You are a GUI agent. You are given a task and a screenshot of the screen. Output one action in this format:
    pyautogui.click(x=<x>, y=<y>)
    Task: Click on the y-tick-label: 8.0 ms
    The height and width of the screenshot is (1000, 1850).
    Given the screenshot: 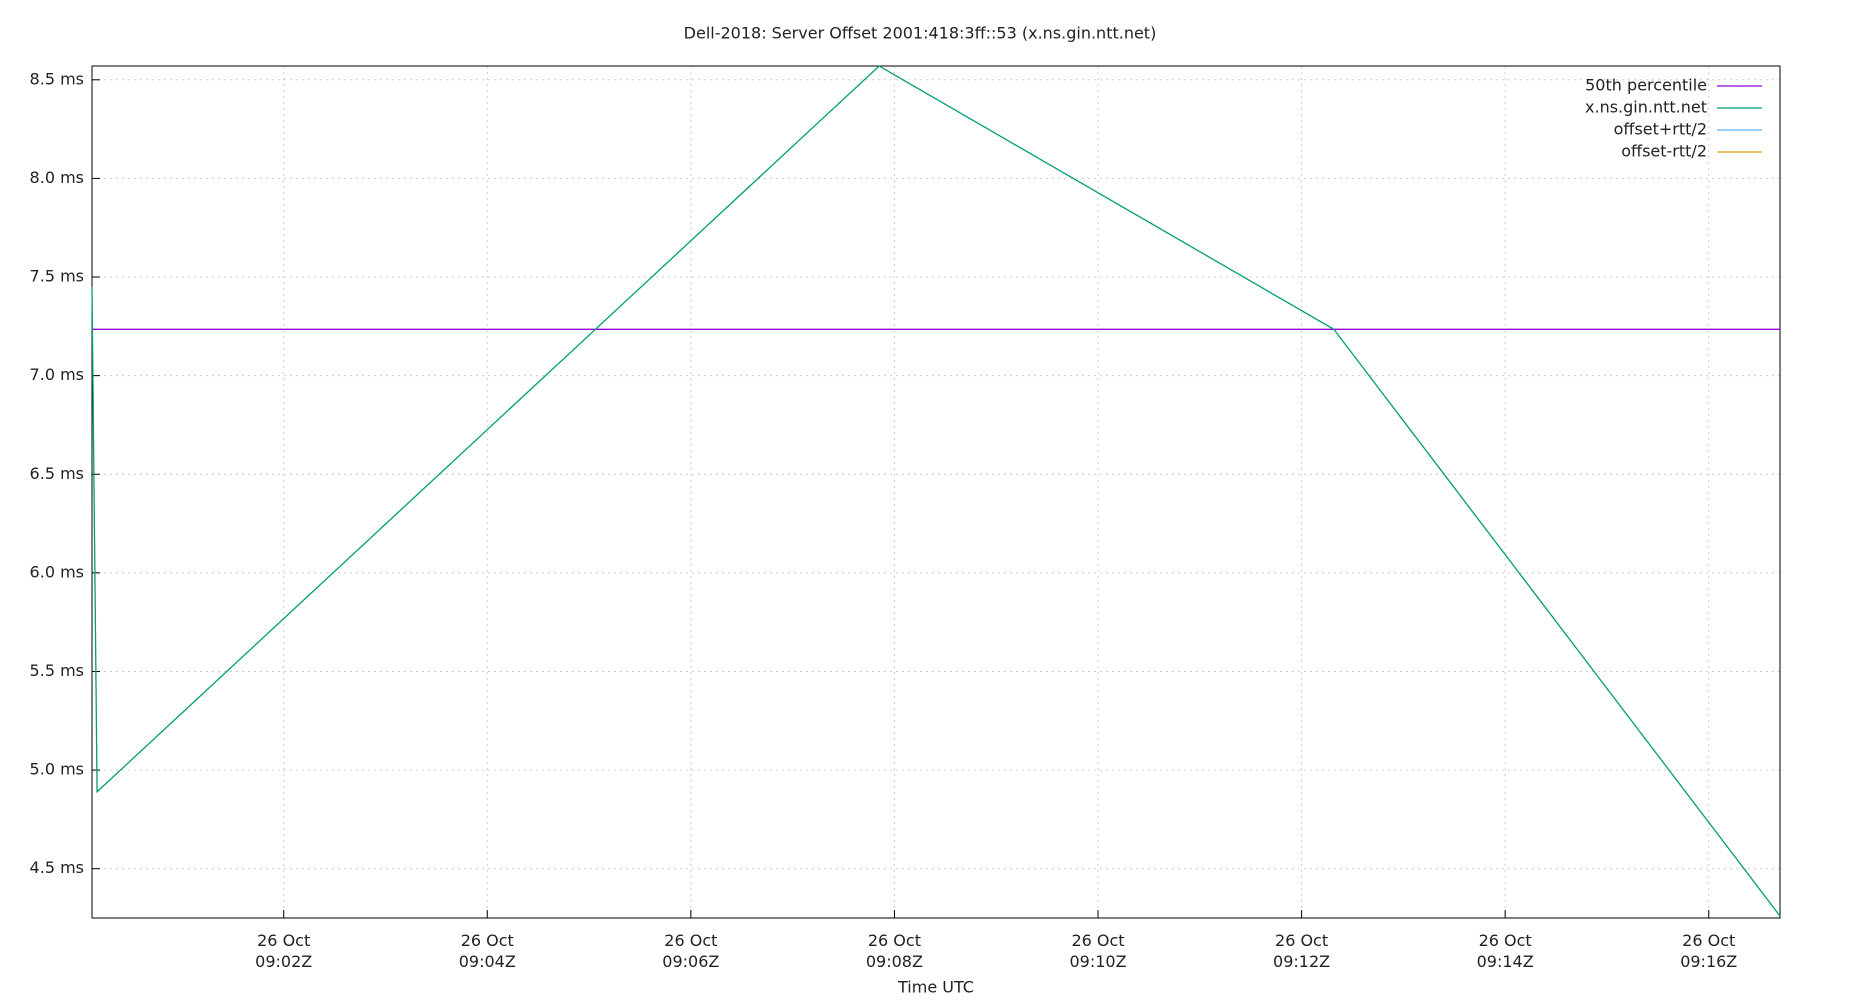 What is the action you would take?
    pyautogui.click(x=57, y=177)
    